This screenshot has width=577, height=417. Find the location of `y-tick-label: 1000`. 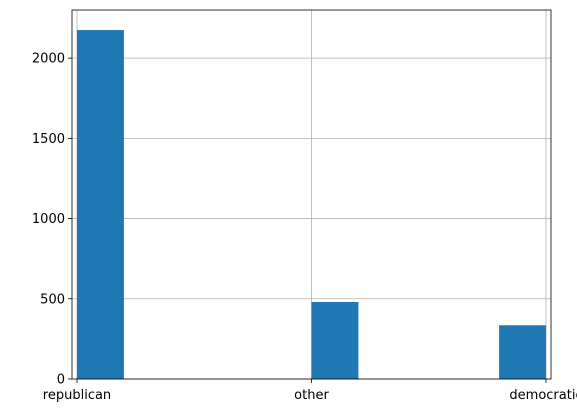

y-tick-label: 1000 is located at coordinates (48, 219).